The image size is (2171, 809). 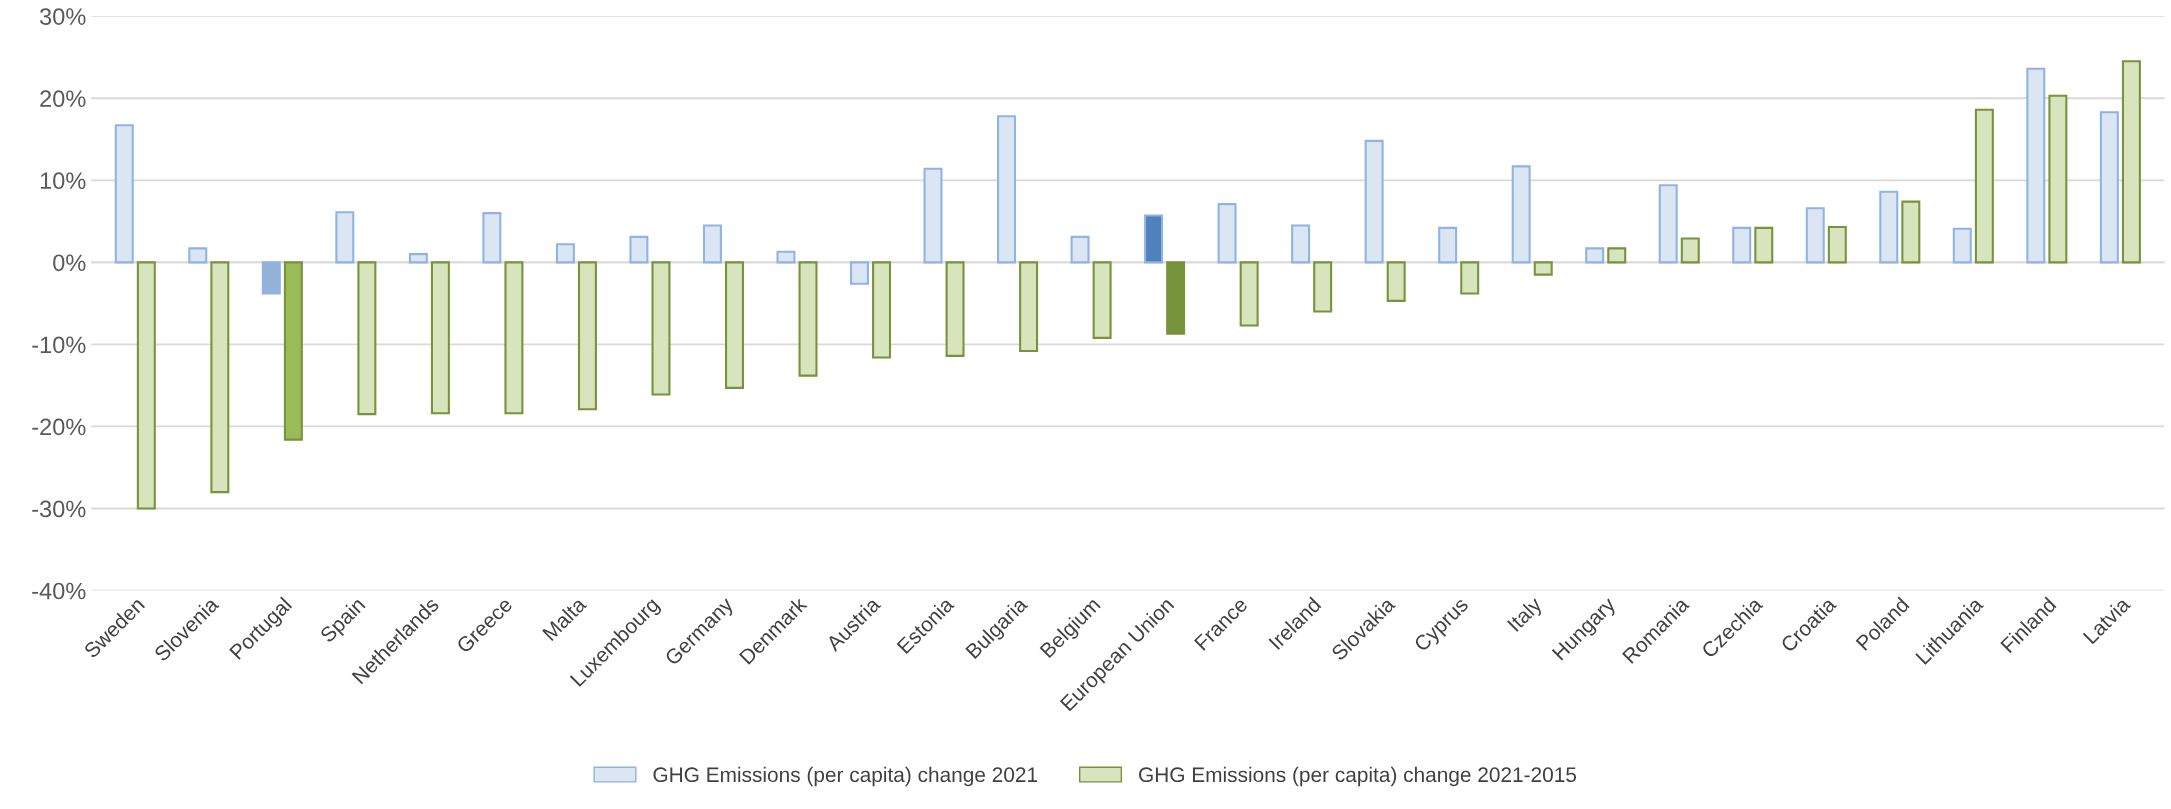 I want to click on y-tick-label: -30%, so click(x=59, y=509).